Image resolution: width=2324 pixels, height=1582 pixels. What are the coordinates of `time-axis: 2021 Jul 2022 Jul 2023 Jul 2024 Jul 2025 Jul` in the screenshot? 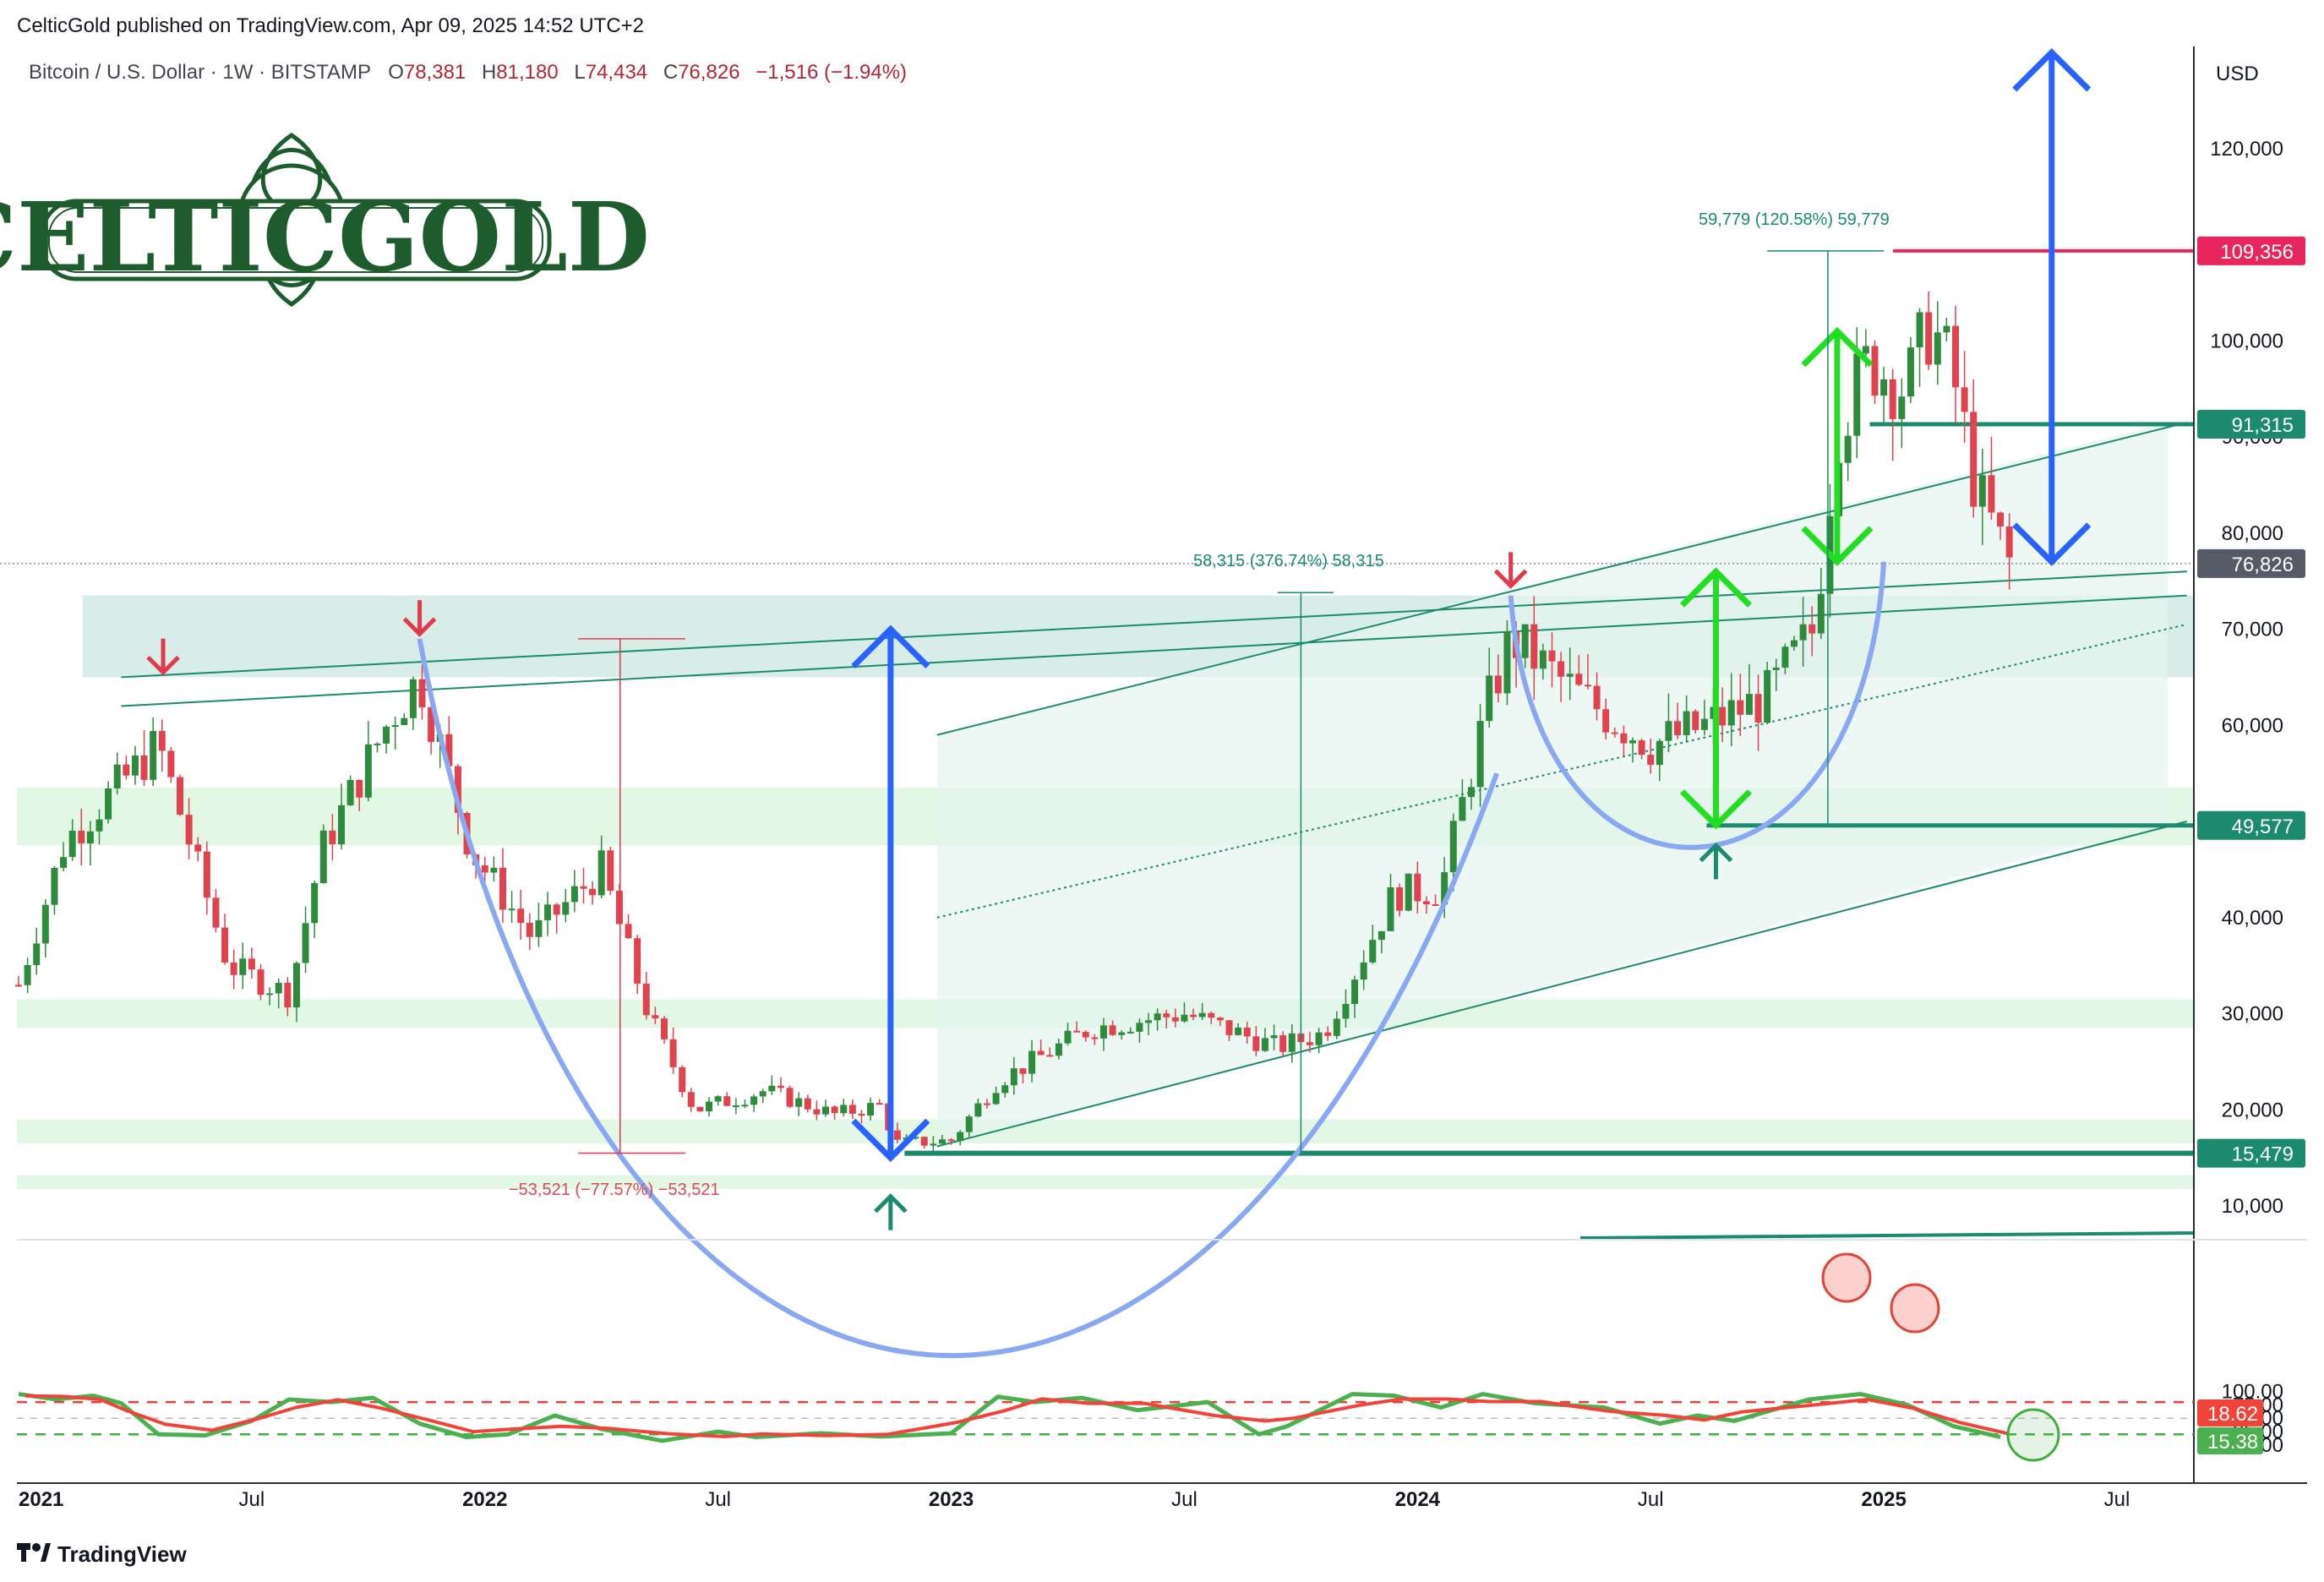 It's located at (1074, 1499).